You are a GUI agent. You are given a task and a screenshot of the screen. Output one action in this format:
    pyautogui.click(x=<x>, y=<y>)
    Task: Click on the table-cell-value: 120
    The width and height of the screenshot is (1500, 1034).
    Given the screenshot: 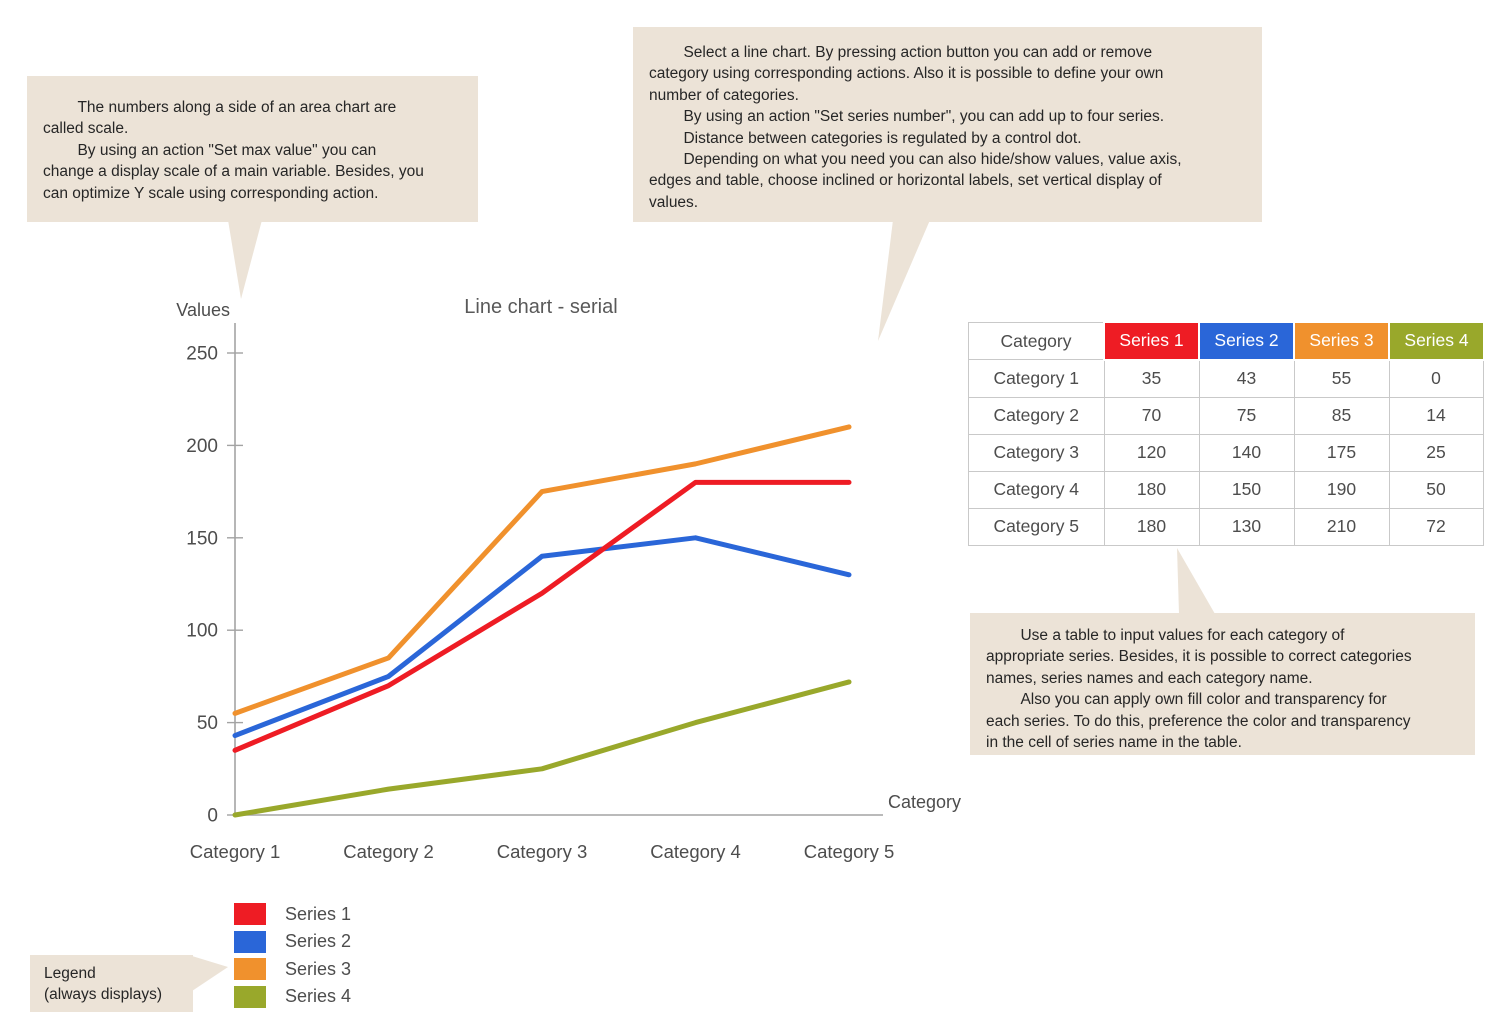 What is the action you would take?
    pyautogui.click(x=1151, y=452)
    